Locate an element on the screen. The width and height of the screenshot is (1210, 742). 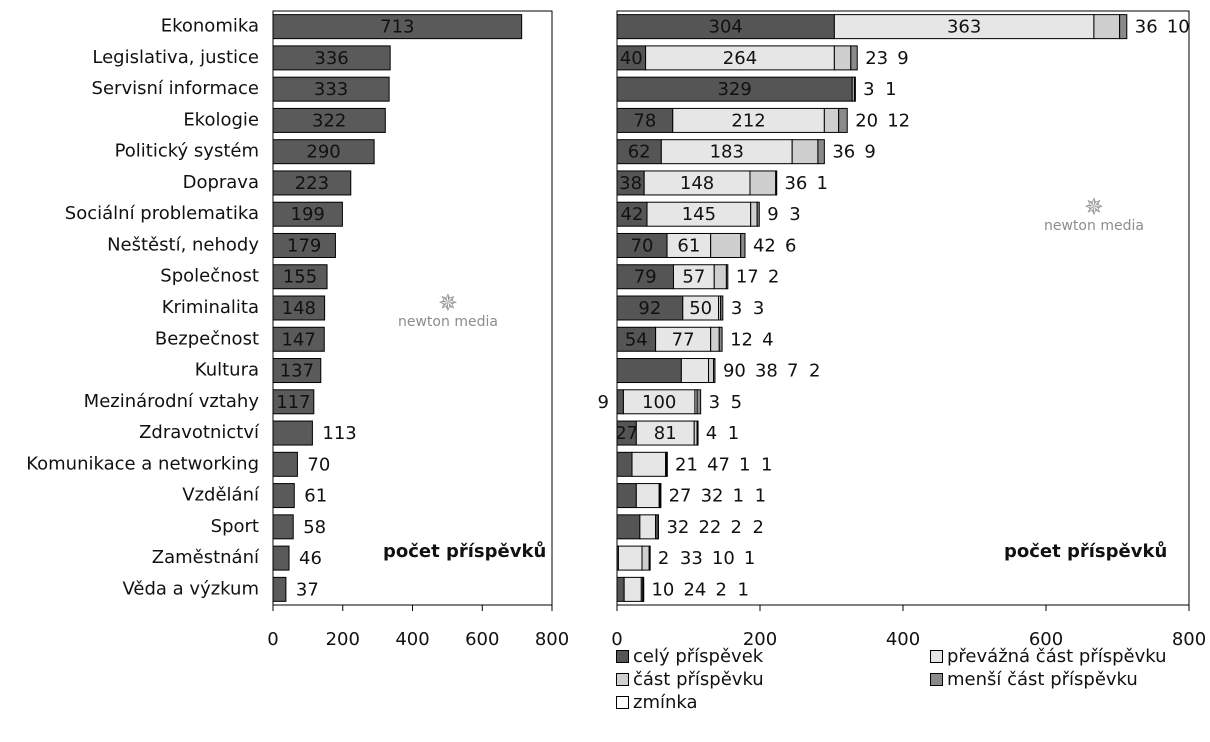
data-label: 70 is located at coordinates (318, 464).